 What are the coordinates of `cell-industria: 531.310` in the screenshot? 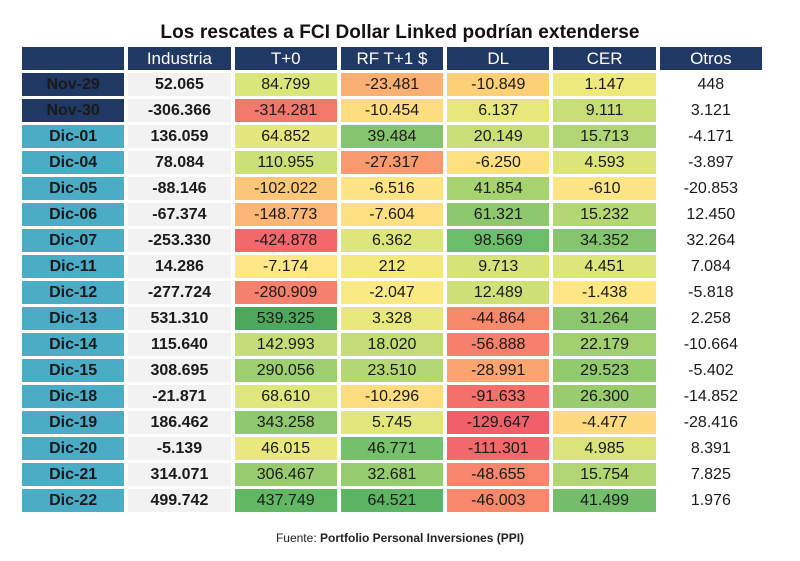 It's located at (179, 318).